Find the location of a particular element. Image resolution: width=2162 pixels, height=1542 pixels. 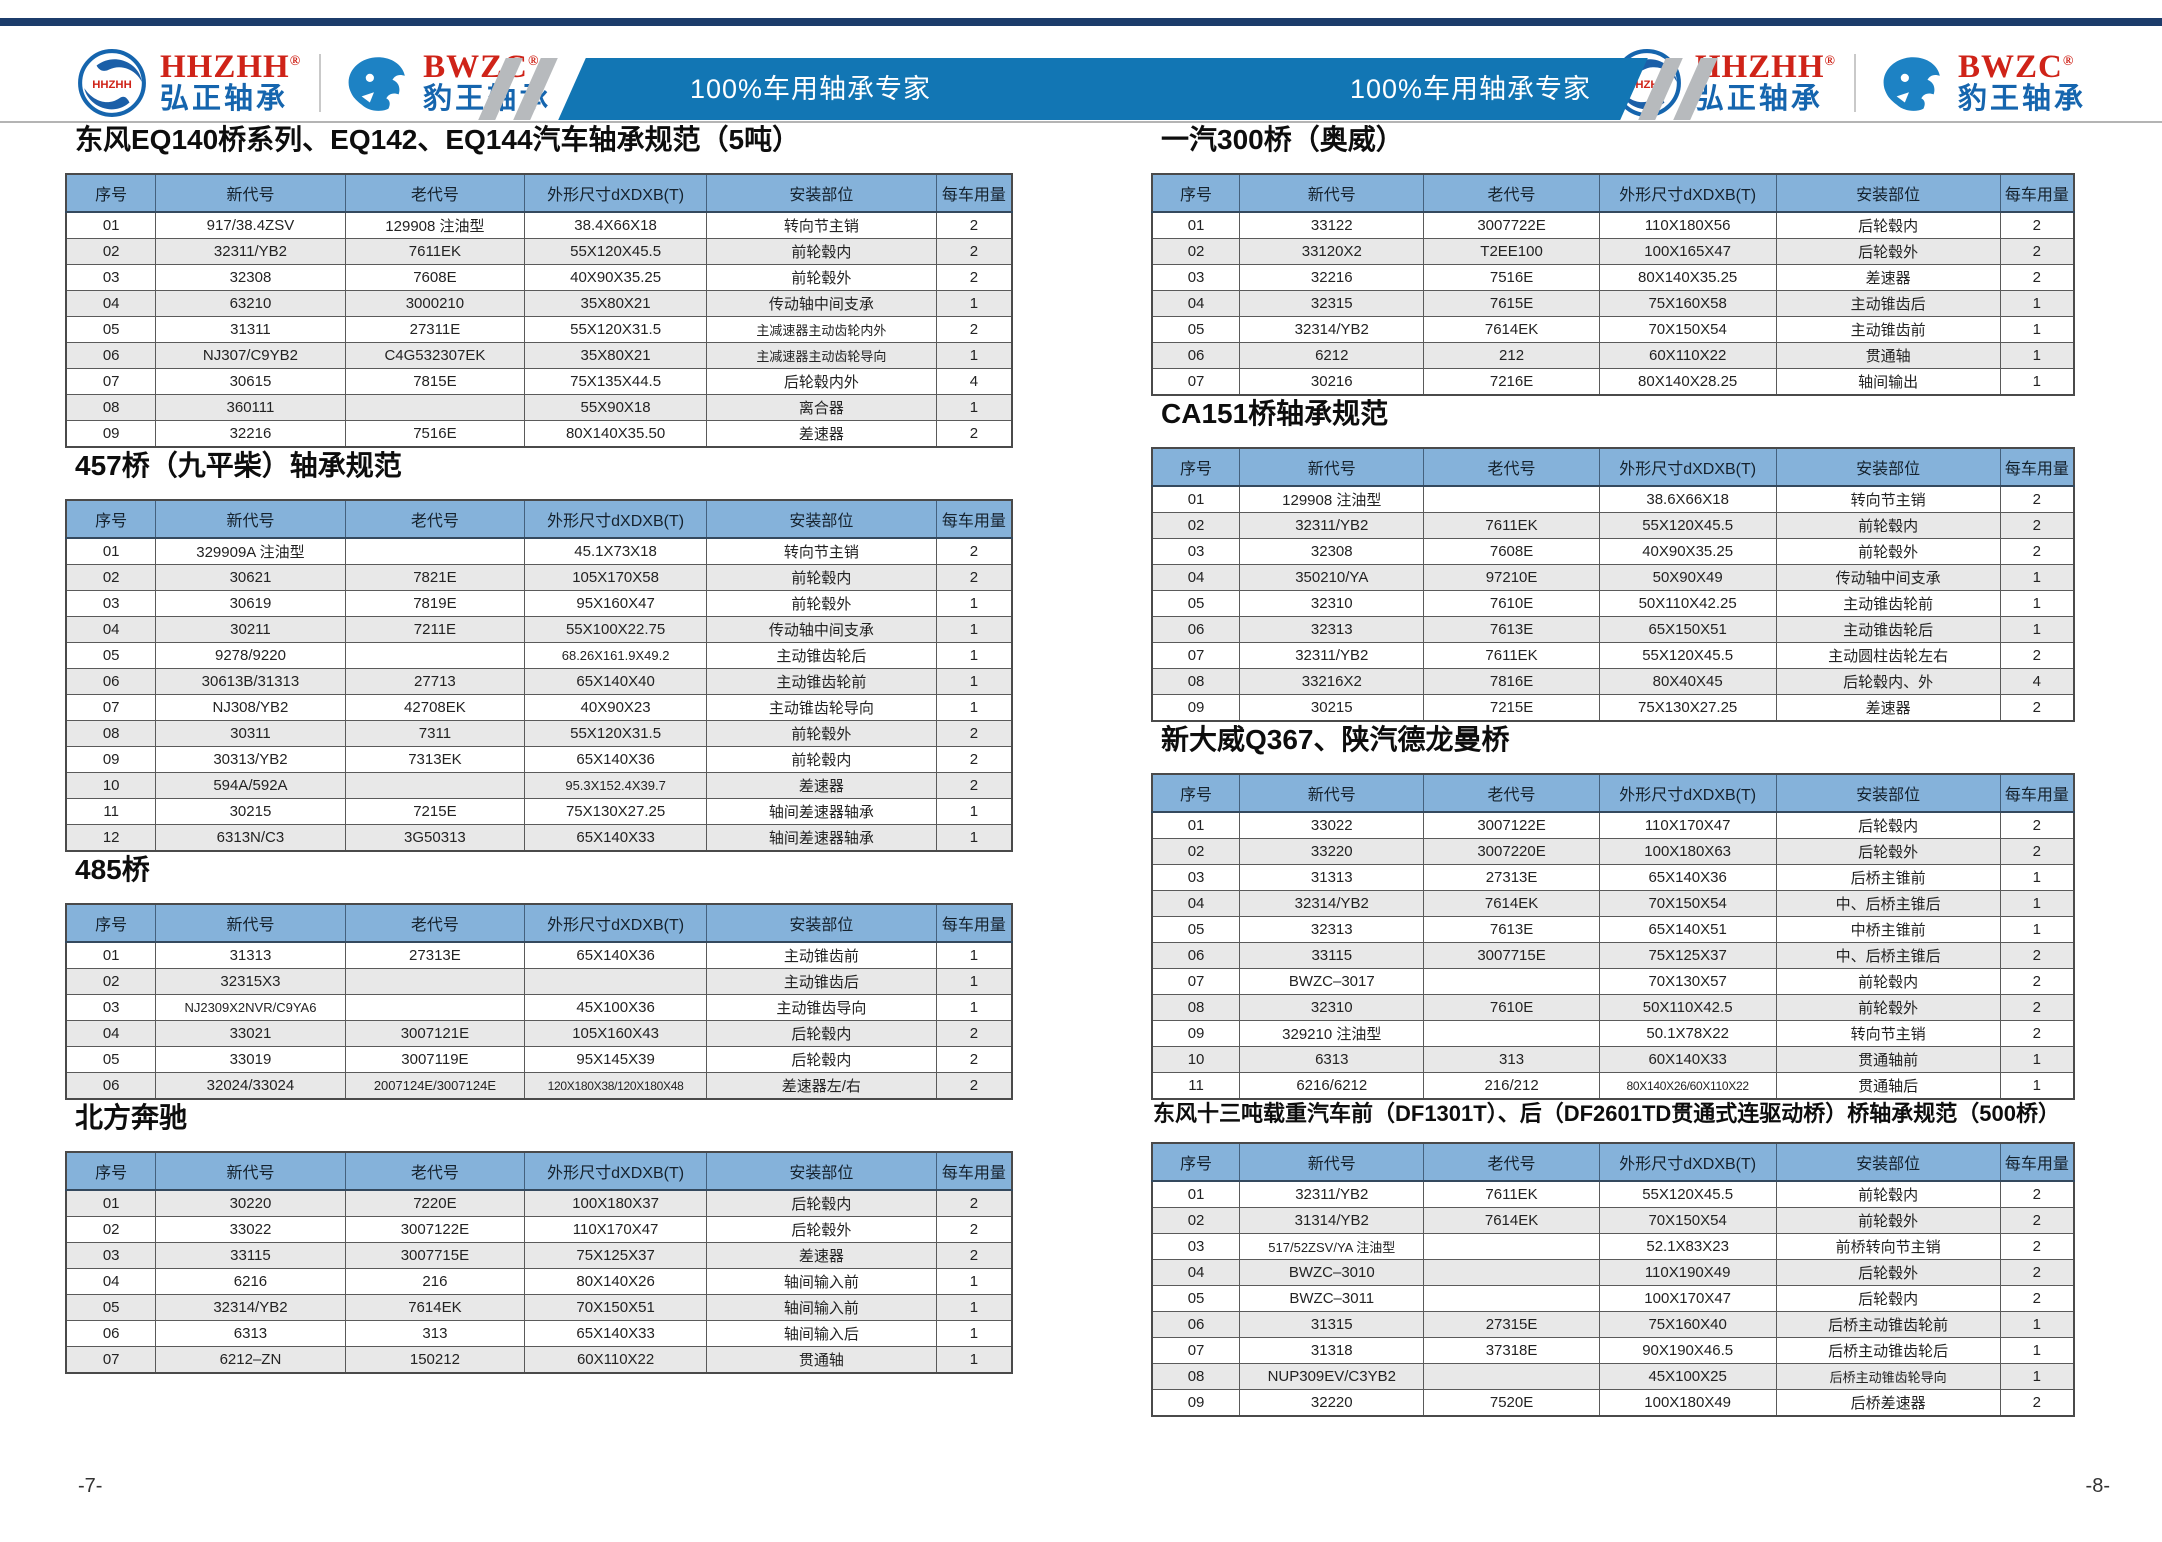

cell: 主动锥齿轮前 is located at coordinates (1888, 603).